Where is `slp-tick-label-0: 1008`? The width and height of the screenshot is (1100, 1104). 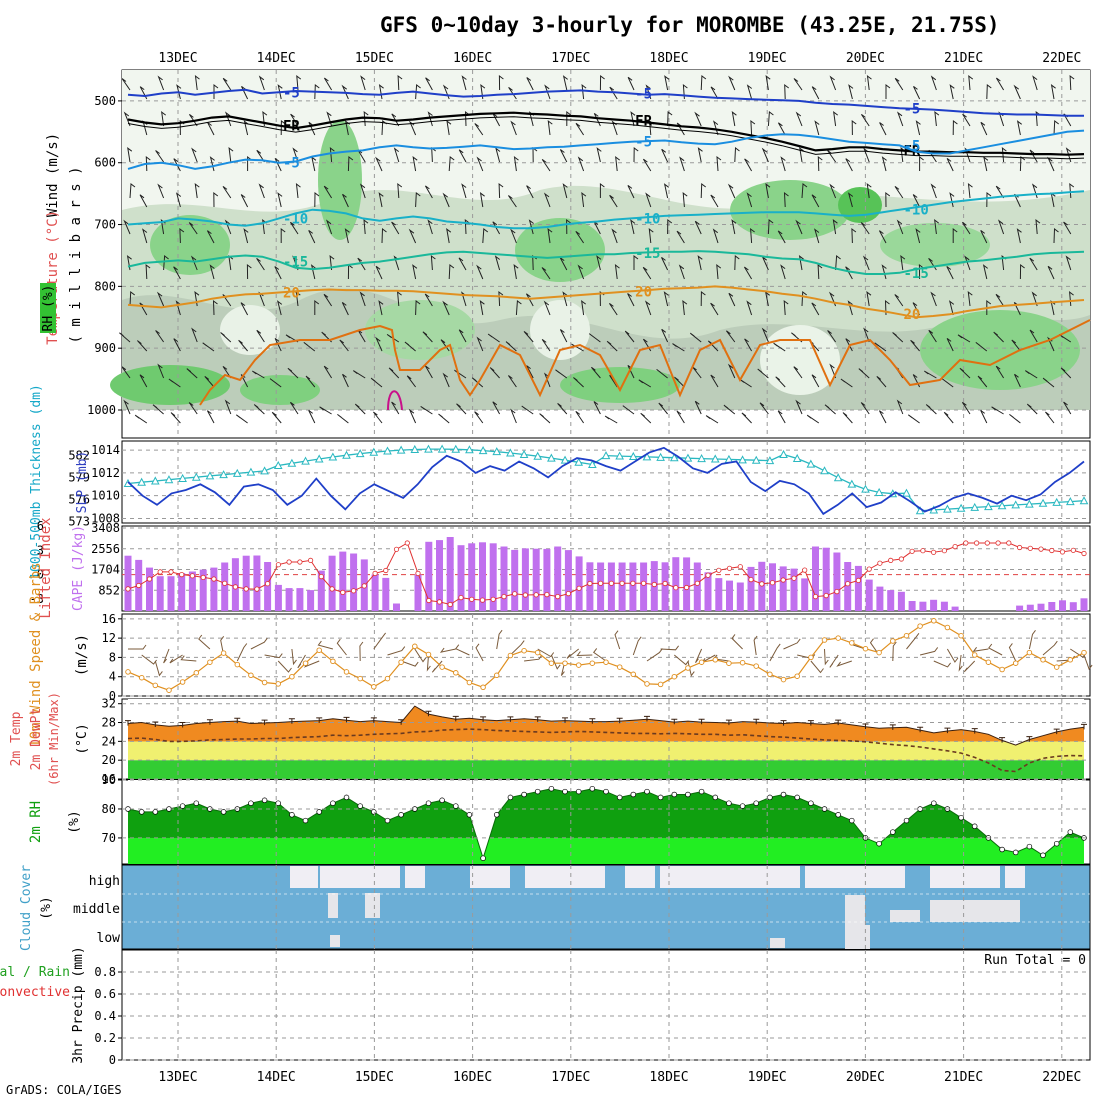
slp-tick-label-0: 1008 is located at coordinates (105, 518).